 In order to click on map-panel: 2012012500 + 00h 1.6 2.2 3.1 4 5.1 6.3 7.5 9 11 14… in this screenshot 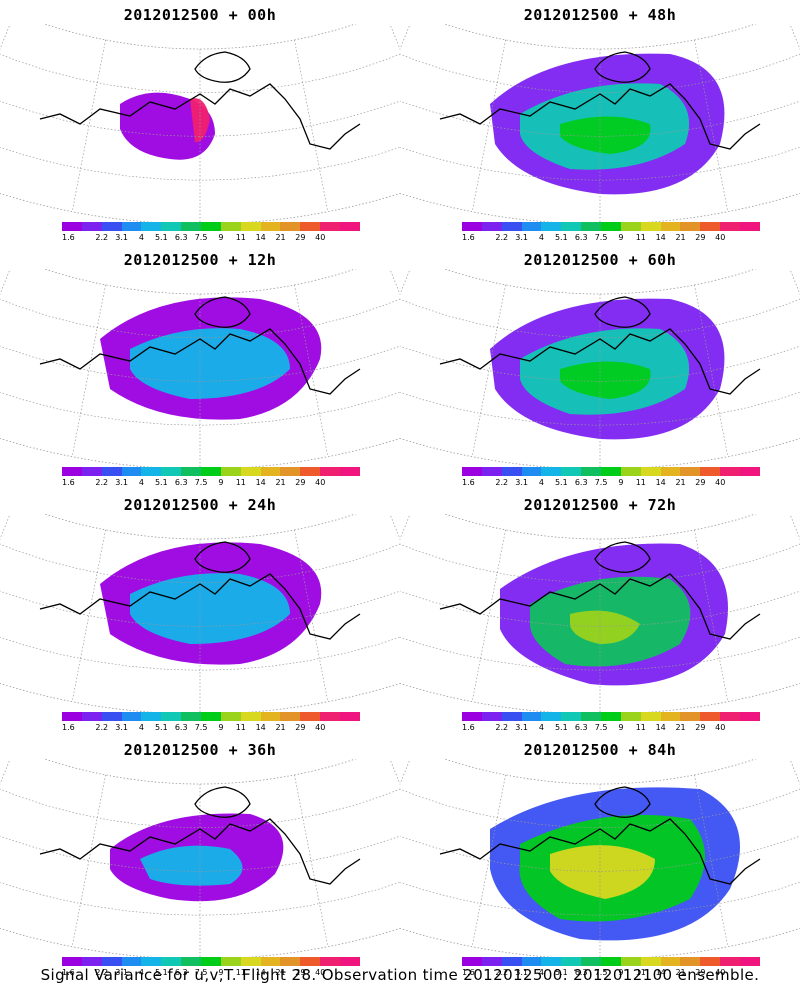, I will do `click(200, 122)`.